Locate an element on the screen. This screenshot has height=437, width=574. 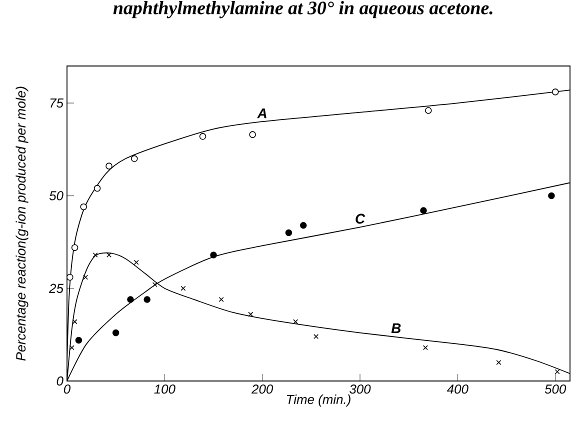
x-tick-label: 300 is located at coordinates (360, 389).